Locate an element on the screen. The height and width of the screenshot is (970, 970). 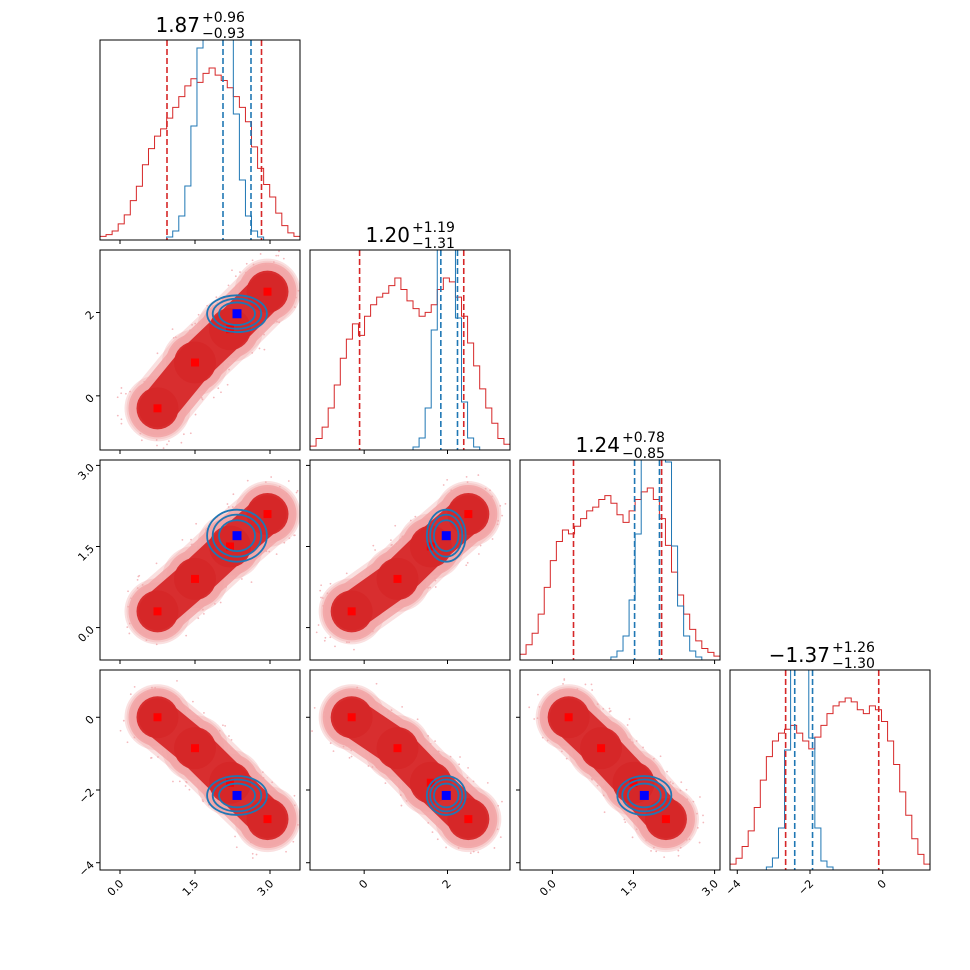
title-plus-3: +1.26 is located at coordinates (853, 648).